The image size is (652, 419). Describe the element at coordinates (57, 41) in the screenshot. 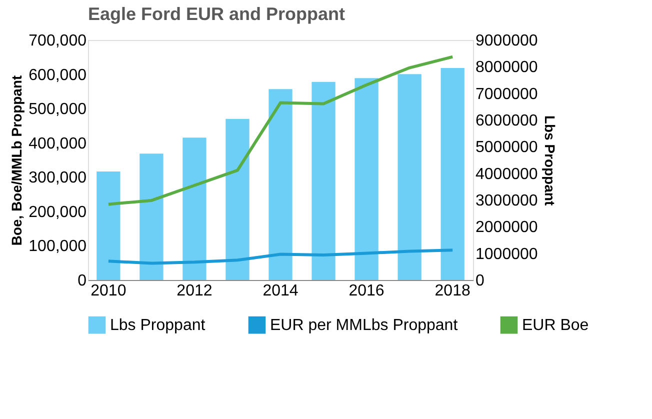

I see `y-tick-label: 700,000` at that location.